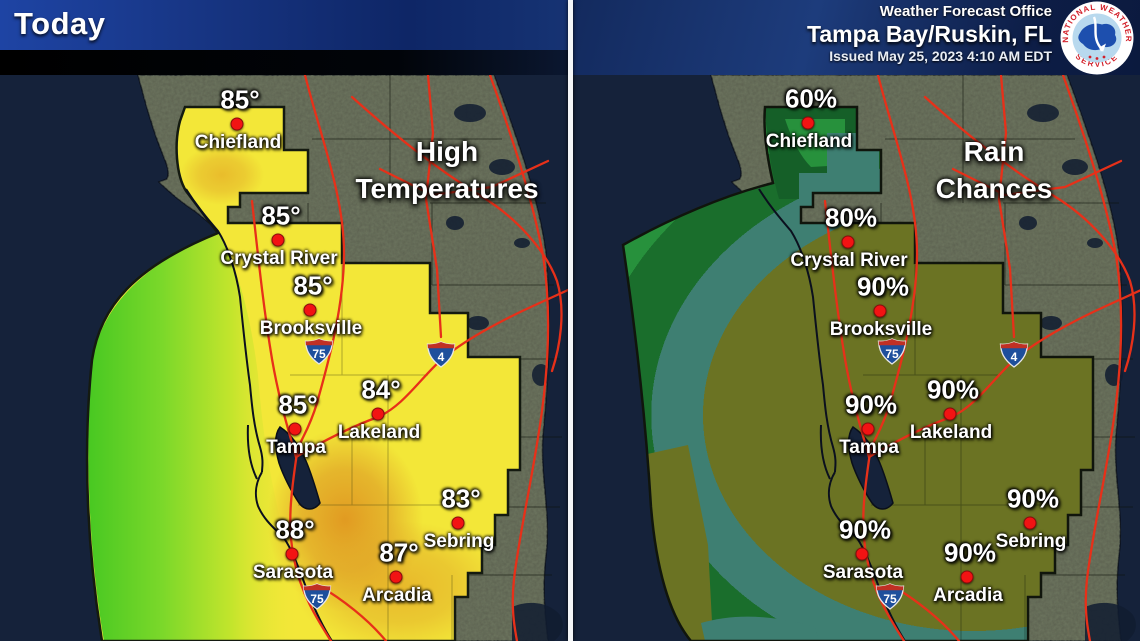  I want to click on logo-map-shape, so click(1097, 37).